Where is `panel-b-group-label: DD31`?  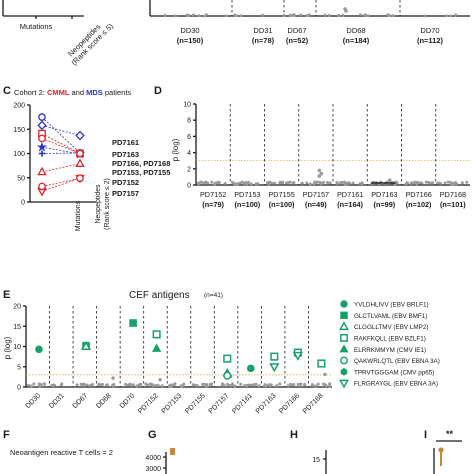
panel-b-group-label: DD31 is located at coordinates (262, 30).